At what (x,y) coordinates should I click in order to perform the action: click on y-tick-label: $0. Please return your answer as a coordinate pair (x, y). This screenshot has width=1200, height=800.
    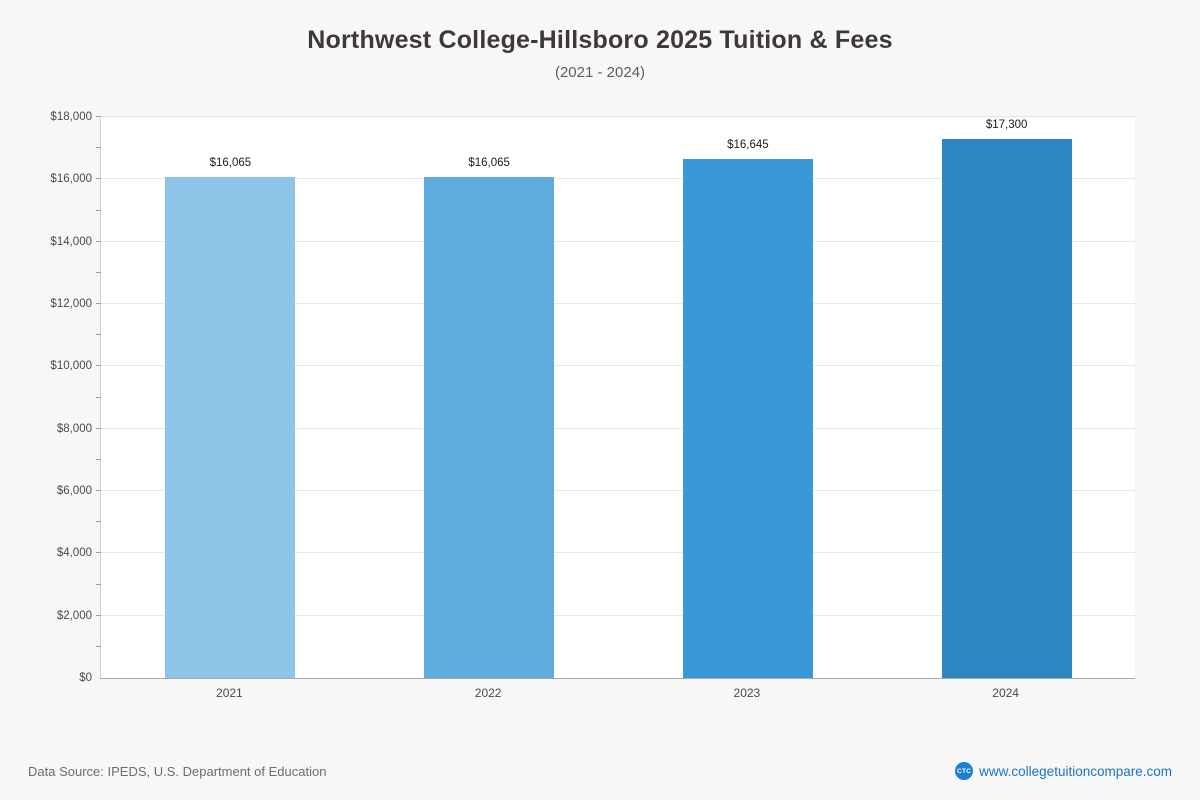
    Looking at the image, I should click on (85, 678).